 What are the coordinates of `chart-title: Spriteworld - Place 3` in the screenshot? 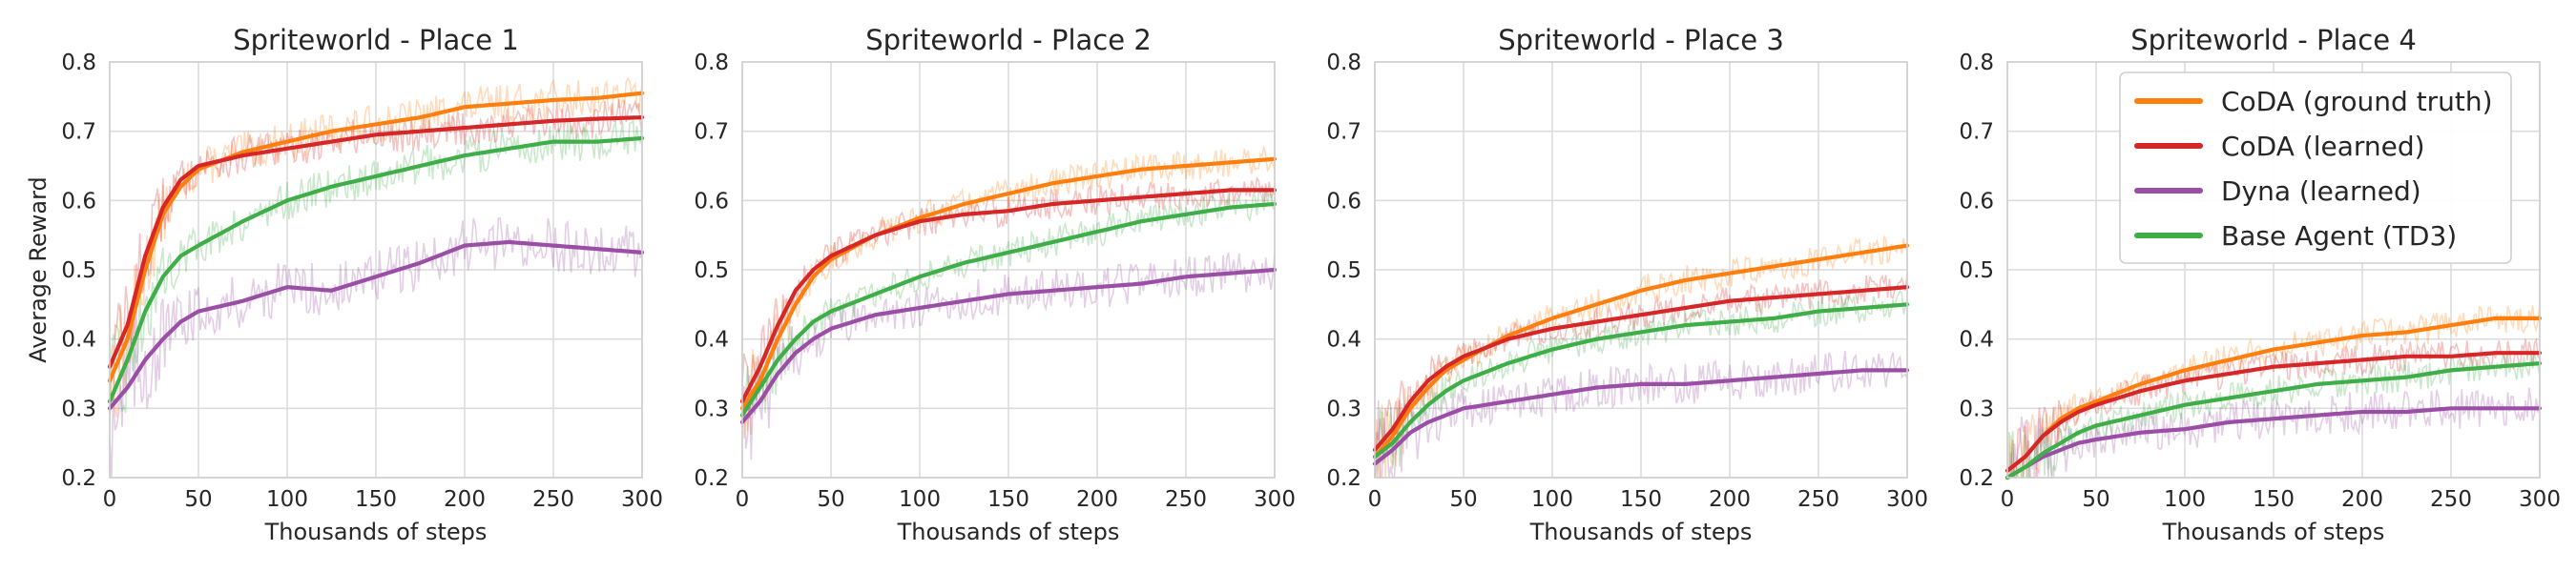 It's located at (1641, 40).